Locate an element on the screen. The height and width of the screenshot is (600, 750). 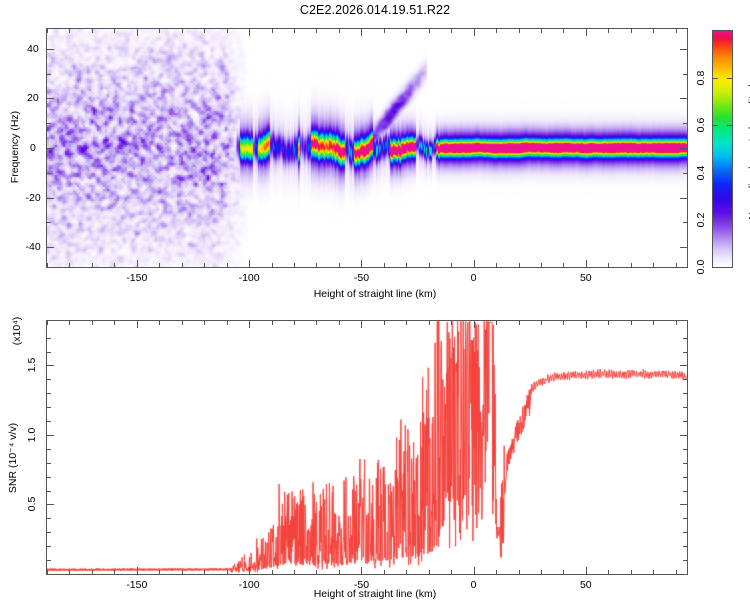
snr-xtick-label-0: -150 is located at coordinates (137, 585).